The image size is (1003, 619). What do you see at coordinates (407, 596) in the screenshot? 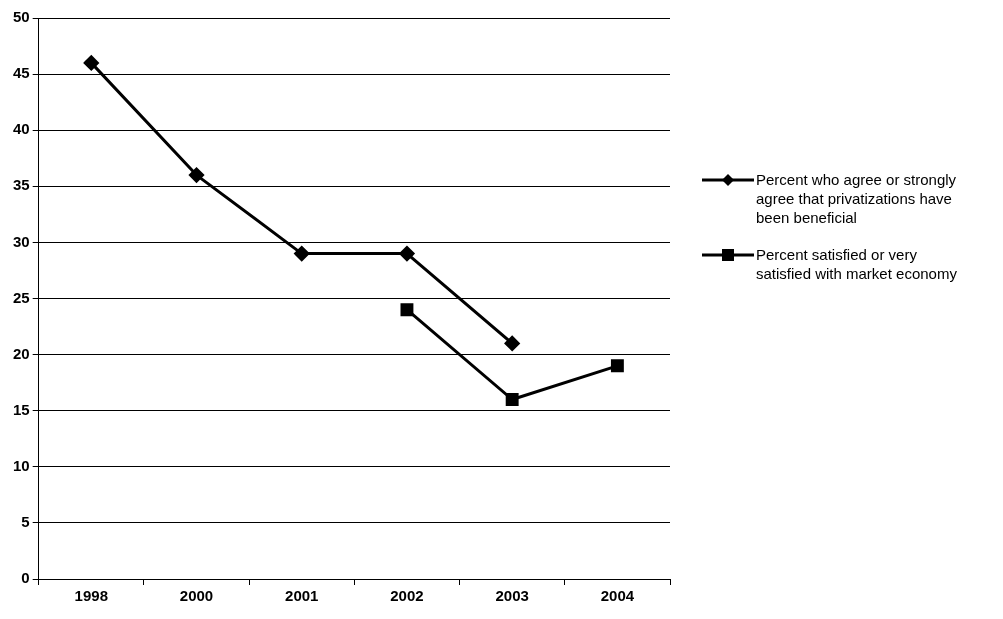
I see `x-tick-label: 2002` at bounding box center [407, 596].